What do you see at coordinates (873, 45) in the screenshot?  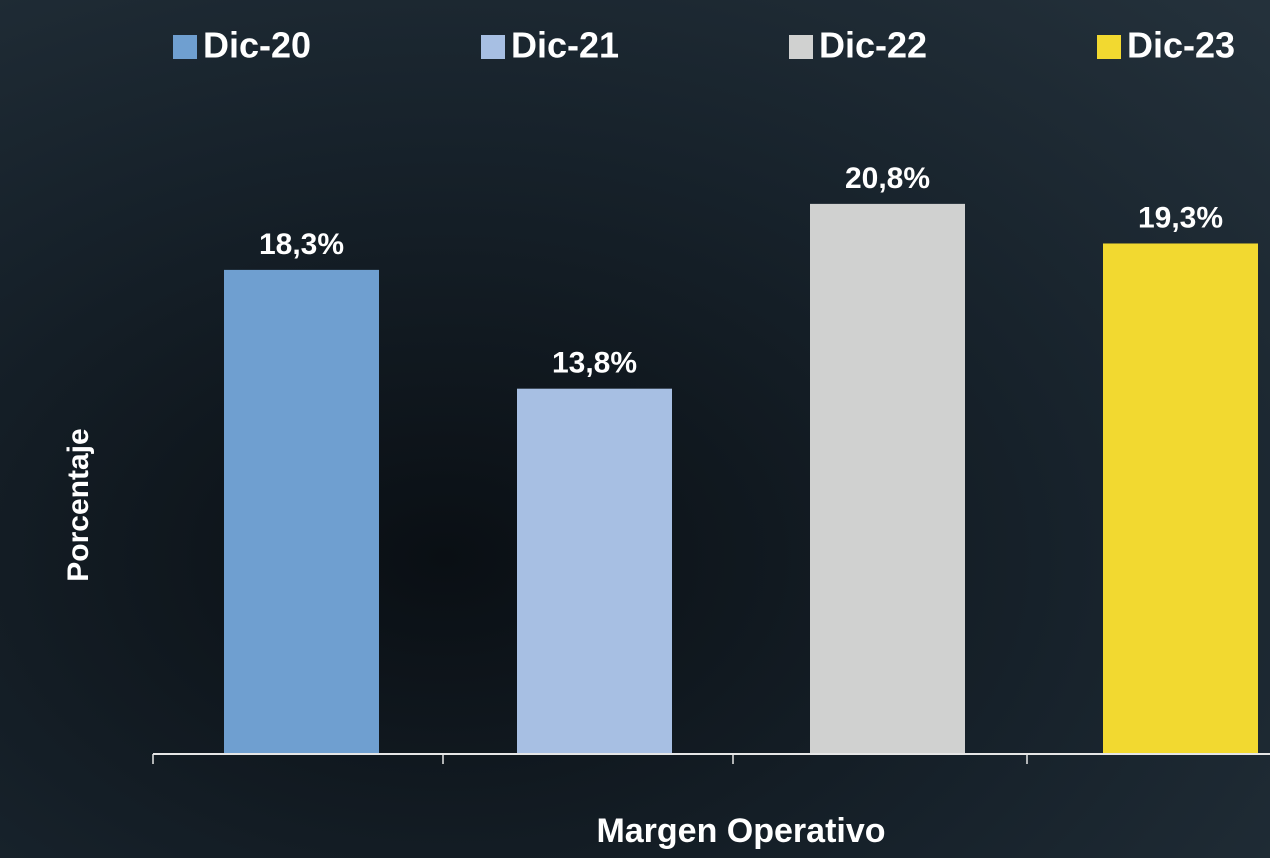 I see `legend-label: Dic-22` at bounding box center [873, 45].